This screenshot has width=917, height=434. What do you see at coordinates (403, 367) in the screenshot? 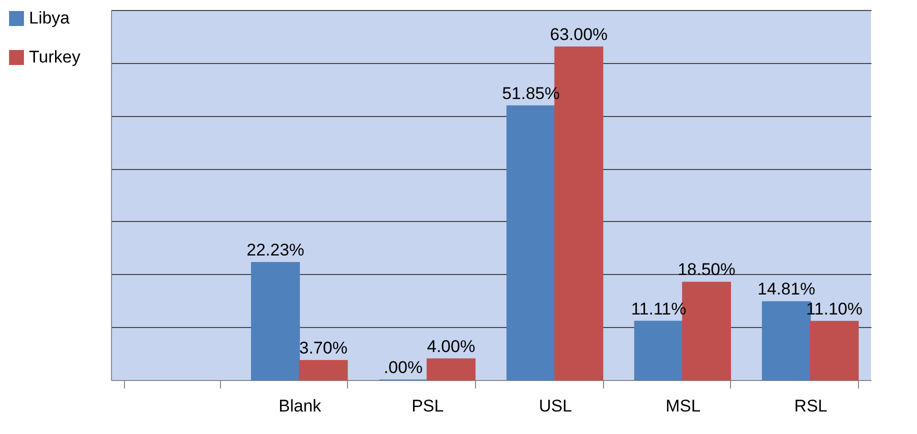
I see `data-label: .00%` at bounding box center [403, 367].